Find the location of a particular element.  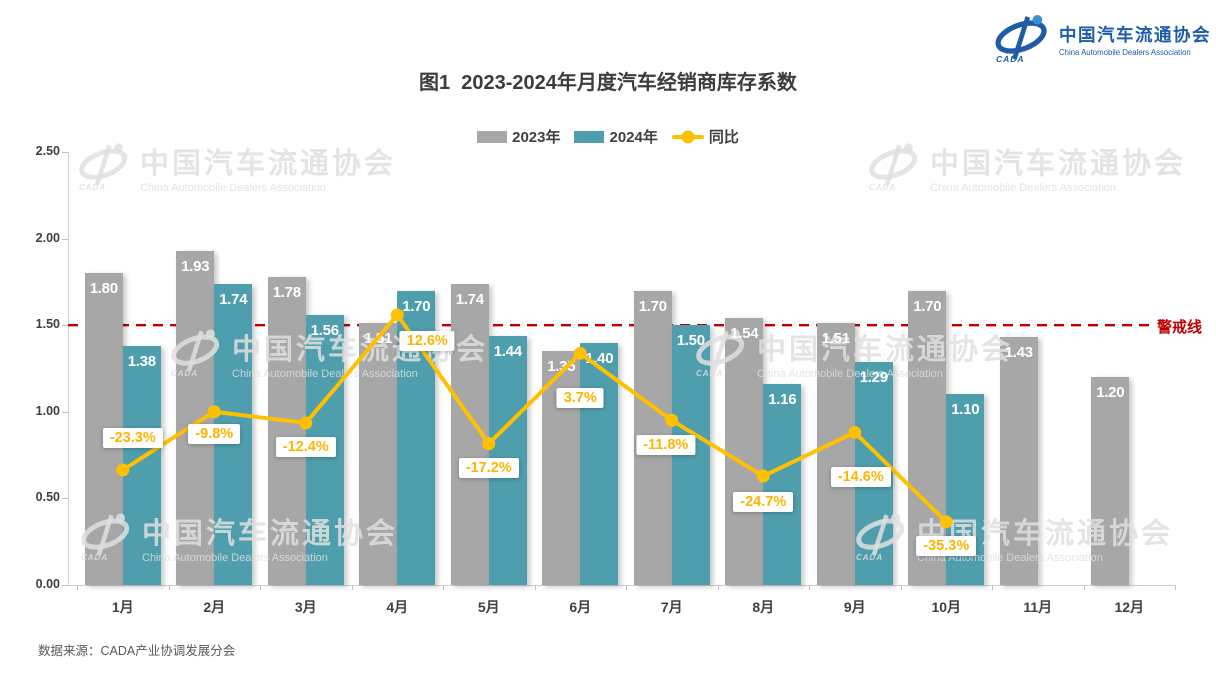

yoy-label: 12.6% is located at coordinates (427, 340).